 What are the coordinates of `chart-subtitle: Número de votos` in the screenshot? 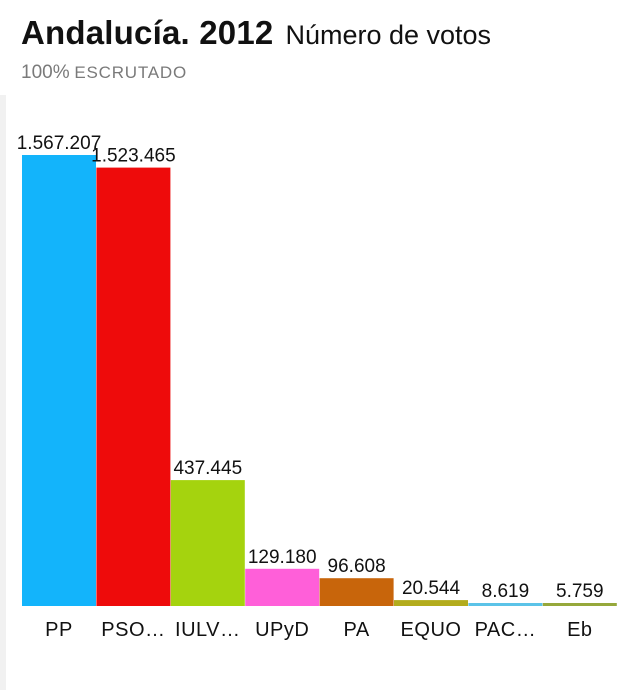 It's located at (388, 35).